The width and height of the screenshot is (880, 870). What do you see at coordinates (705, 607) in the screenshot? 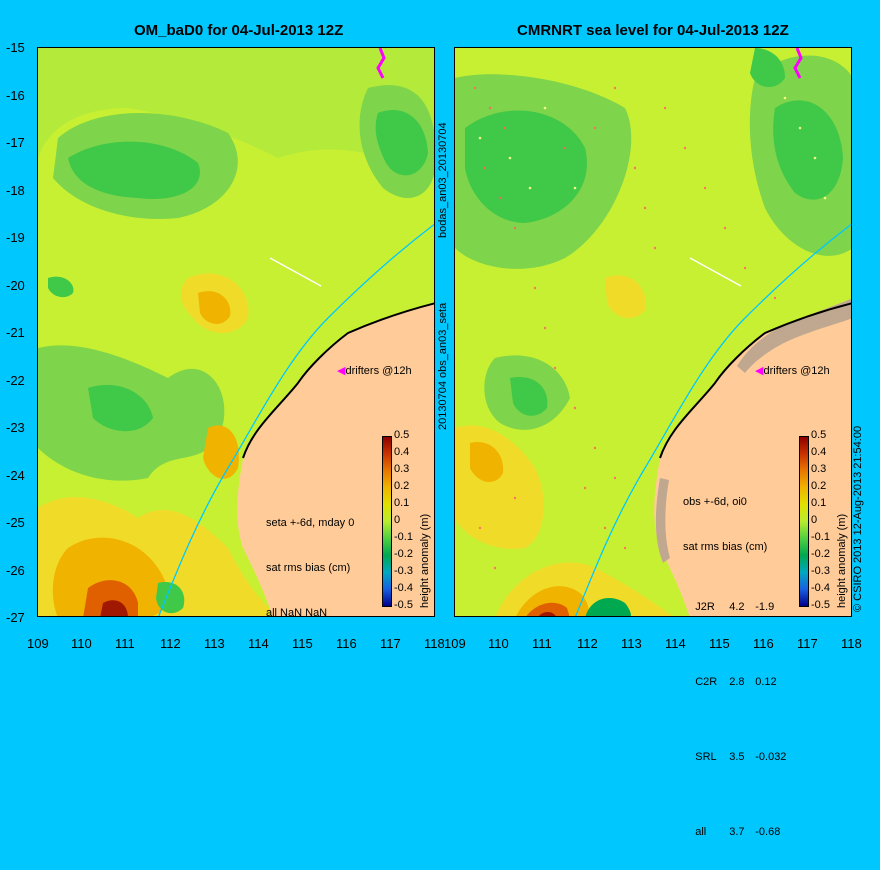
I see `sat-name: J2R` at bounding box center [705, 607].